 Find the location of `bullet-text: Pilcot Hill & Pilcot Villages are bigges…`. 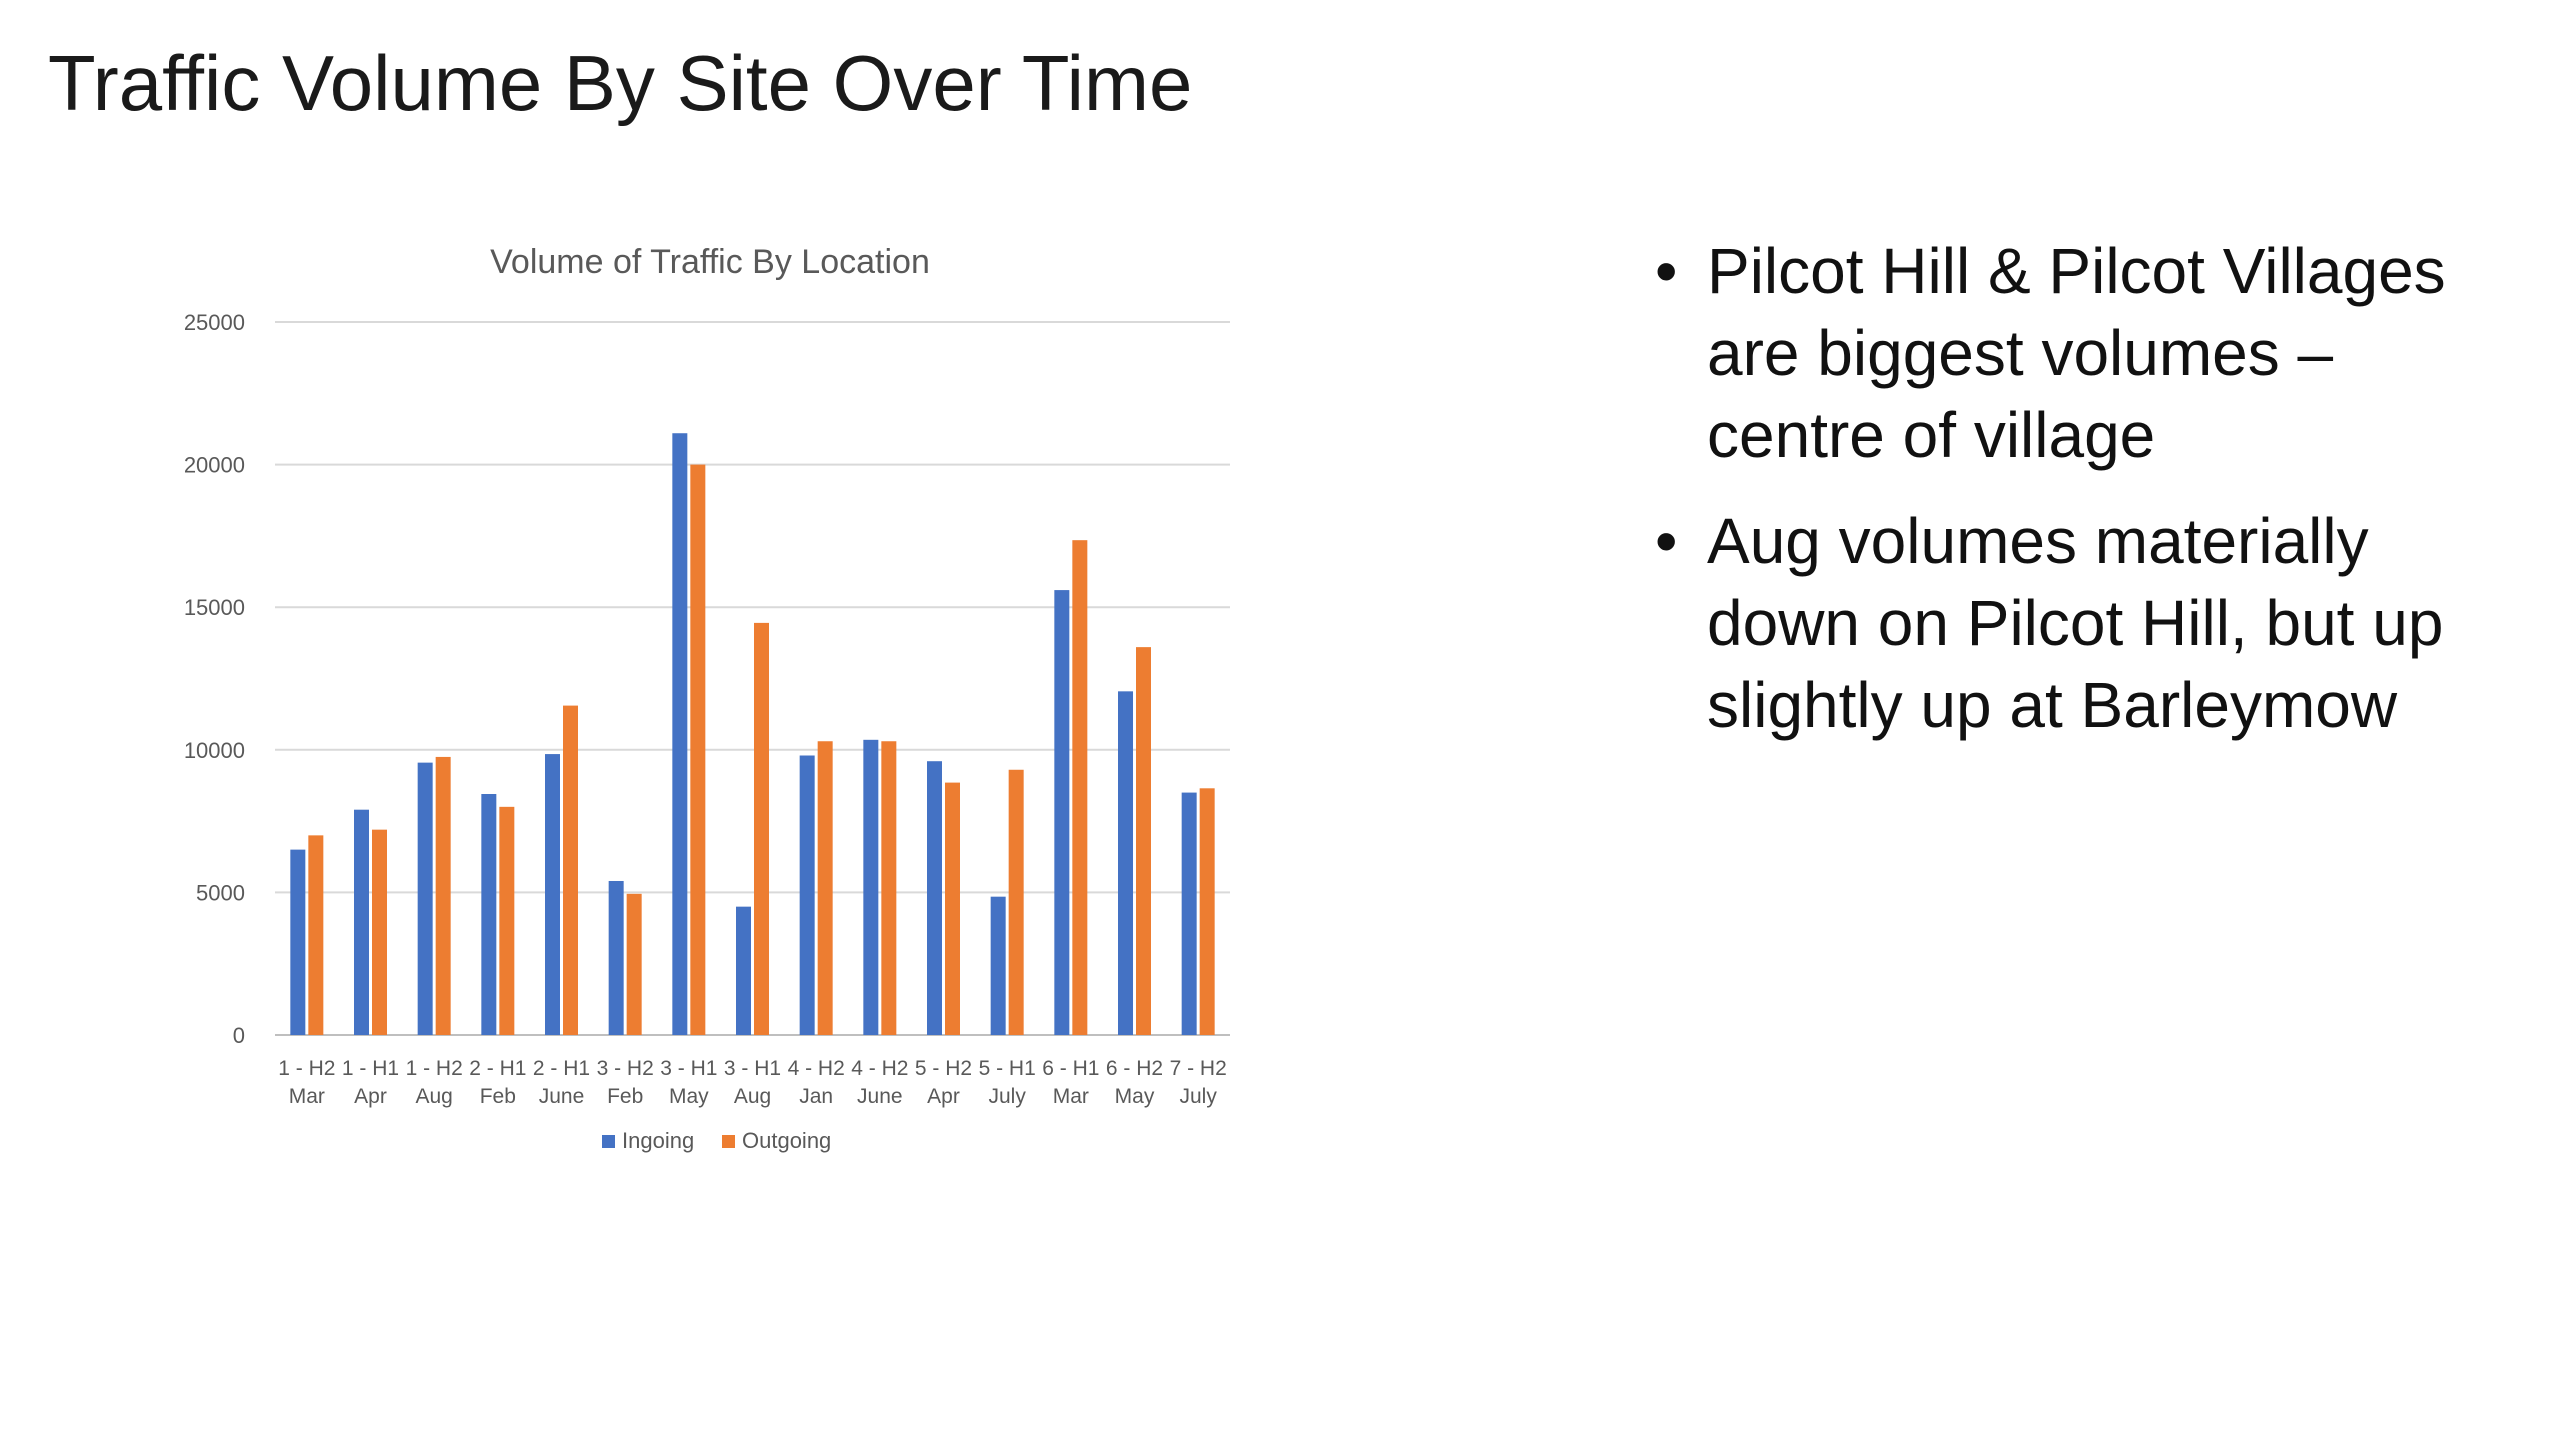

bullet-text: Pilcot Hill & Pilcot Villages are bigges… is located at coordinates (2076, 353).